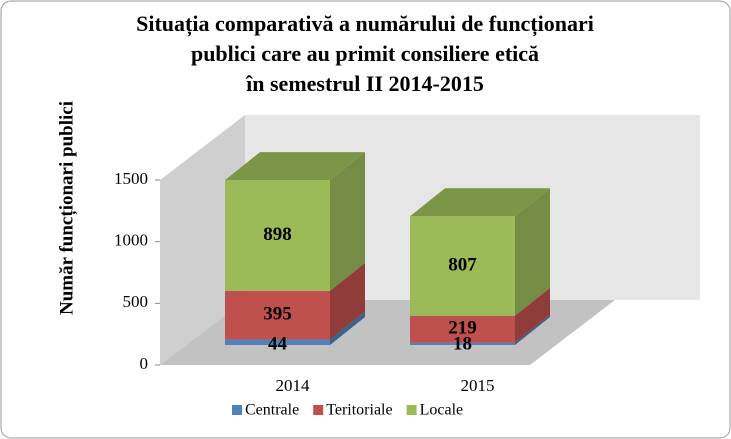  Describe the element at coordinates (478, 385) in the screenshot. I see `x-tick-label: 2015` at that location.